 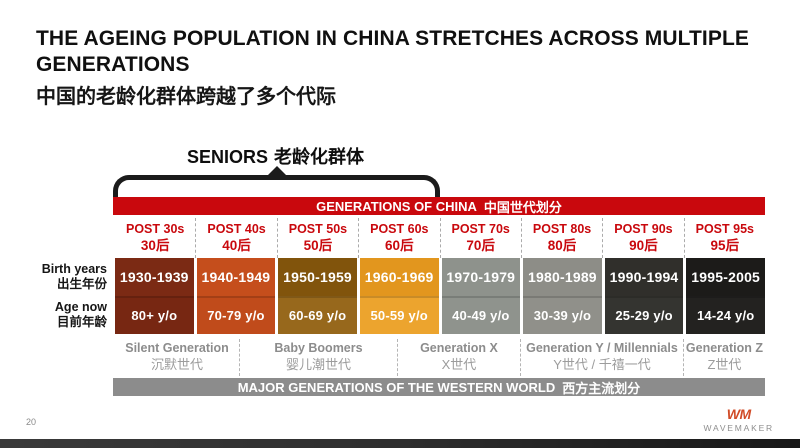 What do you see at coordinates (318, 245) in the screenshot?
I see `generation-header-cn: 50后` at bounding box center [318, 245].